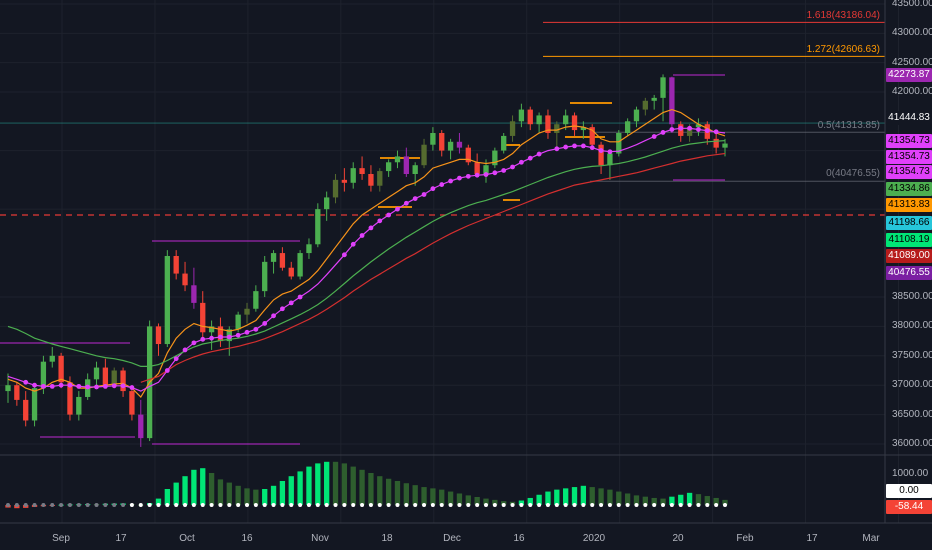  I want to click on histogram-zero-tag: 0.00, so click(909, 491).